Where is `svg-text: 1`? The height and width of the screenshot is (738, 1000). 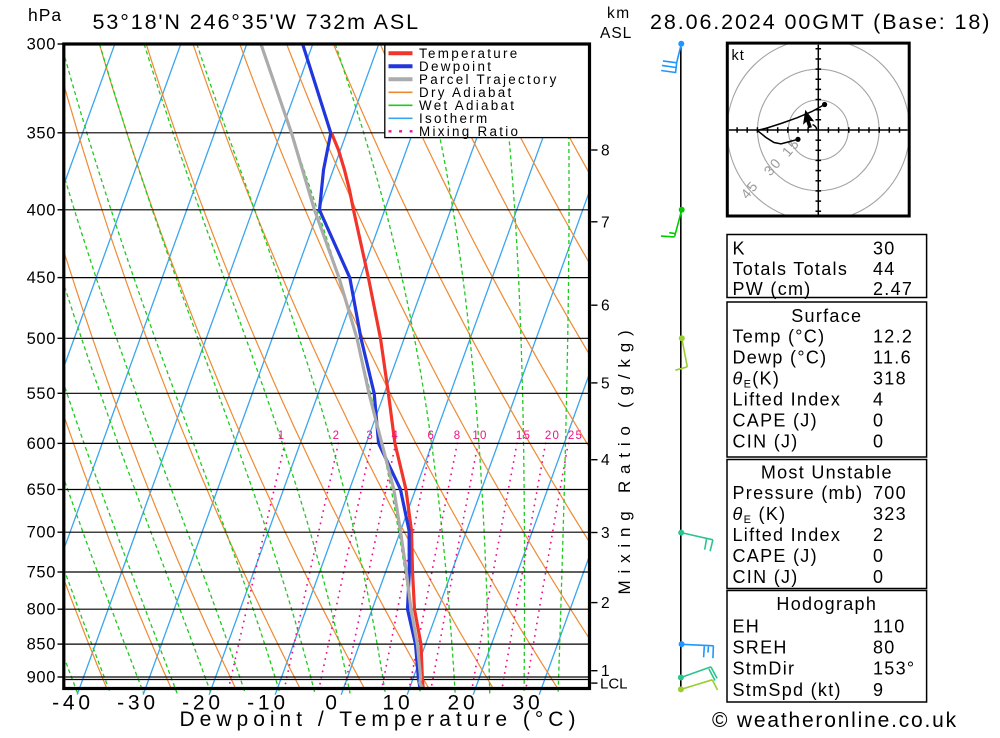 svg-text: 1 is located at coordinates (282, 436).